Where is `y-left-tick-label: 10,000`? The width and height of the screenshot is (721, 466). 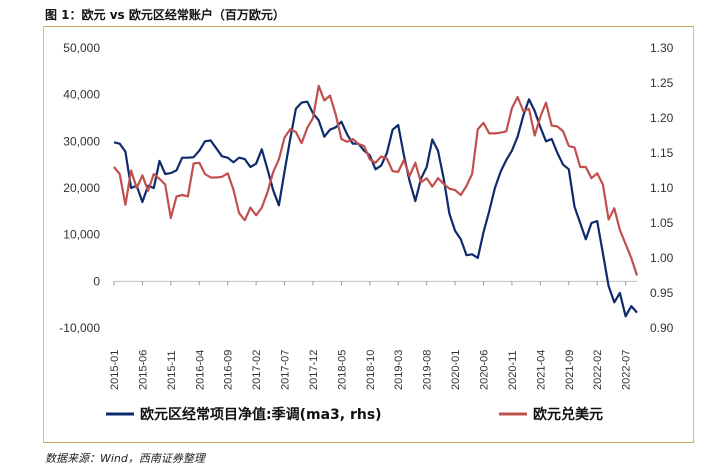 y-left-tick-label: 10,000 is located at coordinates (81, 235).